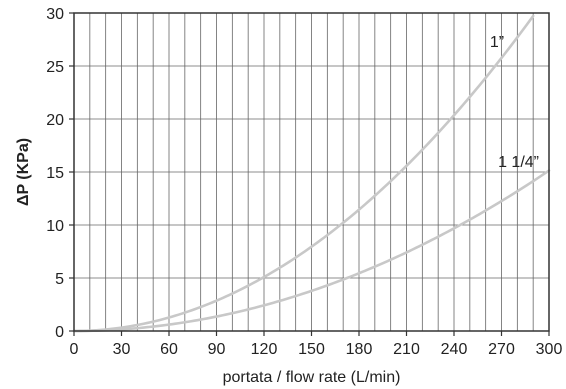 The height and width of the screenshot is (389, 566). I want to click on y-tick-labels: 0 5 10 15 20 25 30, so click(55, 173).